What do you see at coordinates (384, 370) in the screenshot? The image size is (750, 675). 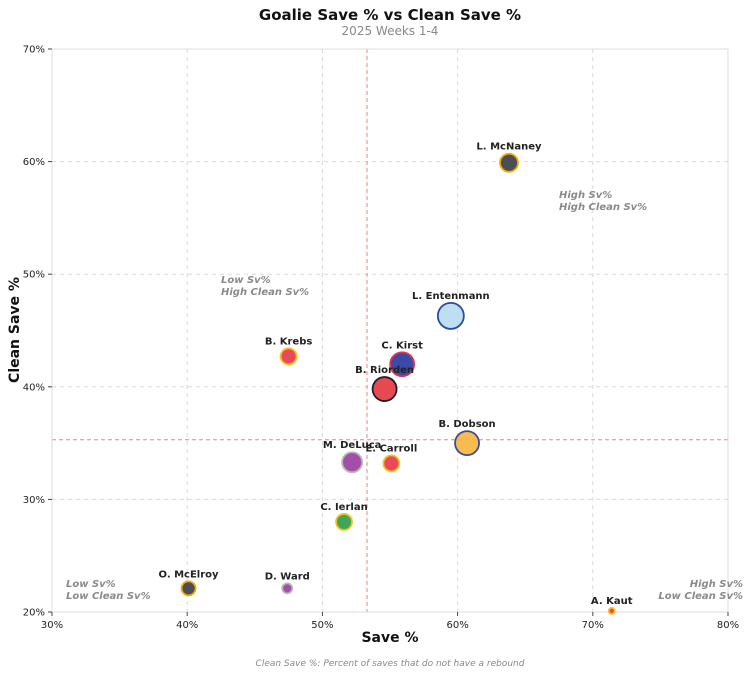 I see `data-point-label: B. Riorden` at bounding box center [384, 370].